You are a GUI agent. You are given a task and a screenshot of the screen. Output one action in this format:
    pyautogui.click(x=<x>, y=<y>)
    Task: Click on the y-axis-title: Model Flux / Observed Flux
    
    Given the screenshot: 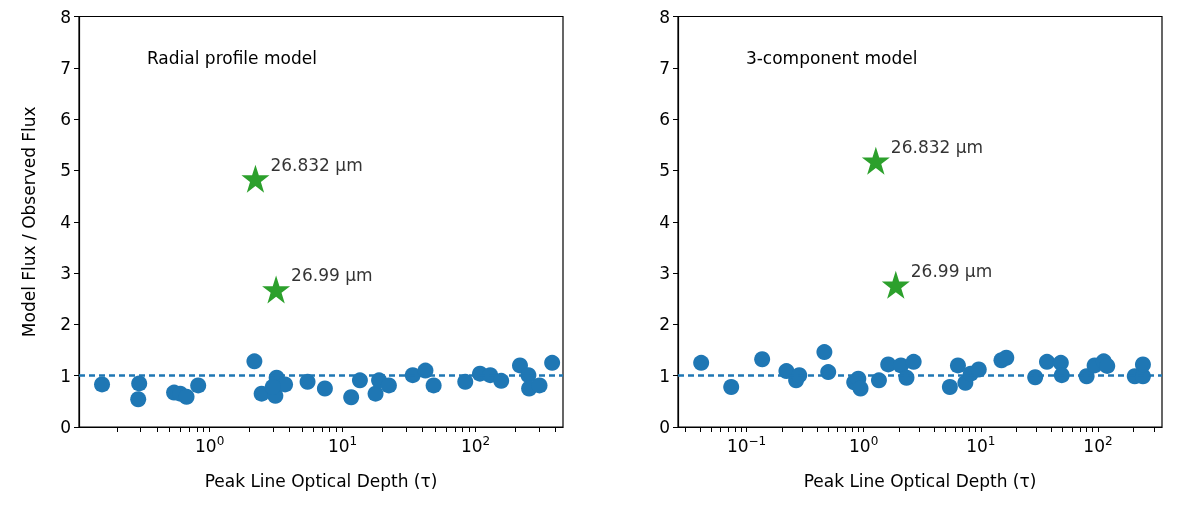 What is the action you would take?
    pyautogui.click(x=28, y=222)
    